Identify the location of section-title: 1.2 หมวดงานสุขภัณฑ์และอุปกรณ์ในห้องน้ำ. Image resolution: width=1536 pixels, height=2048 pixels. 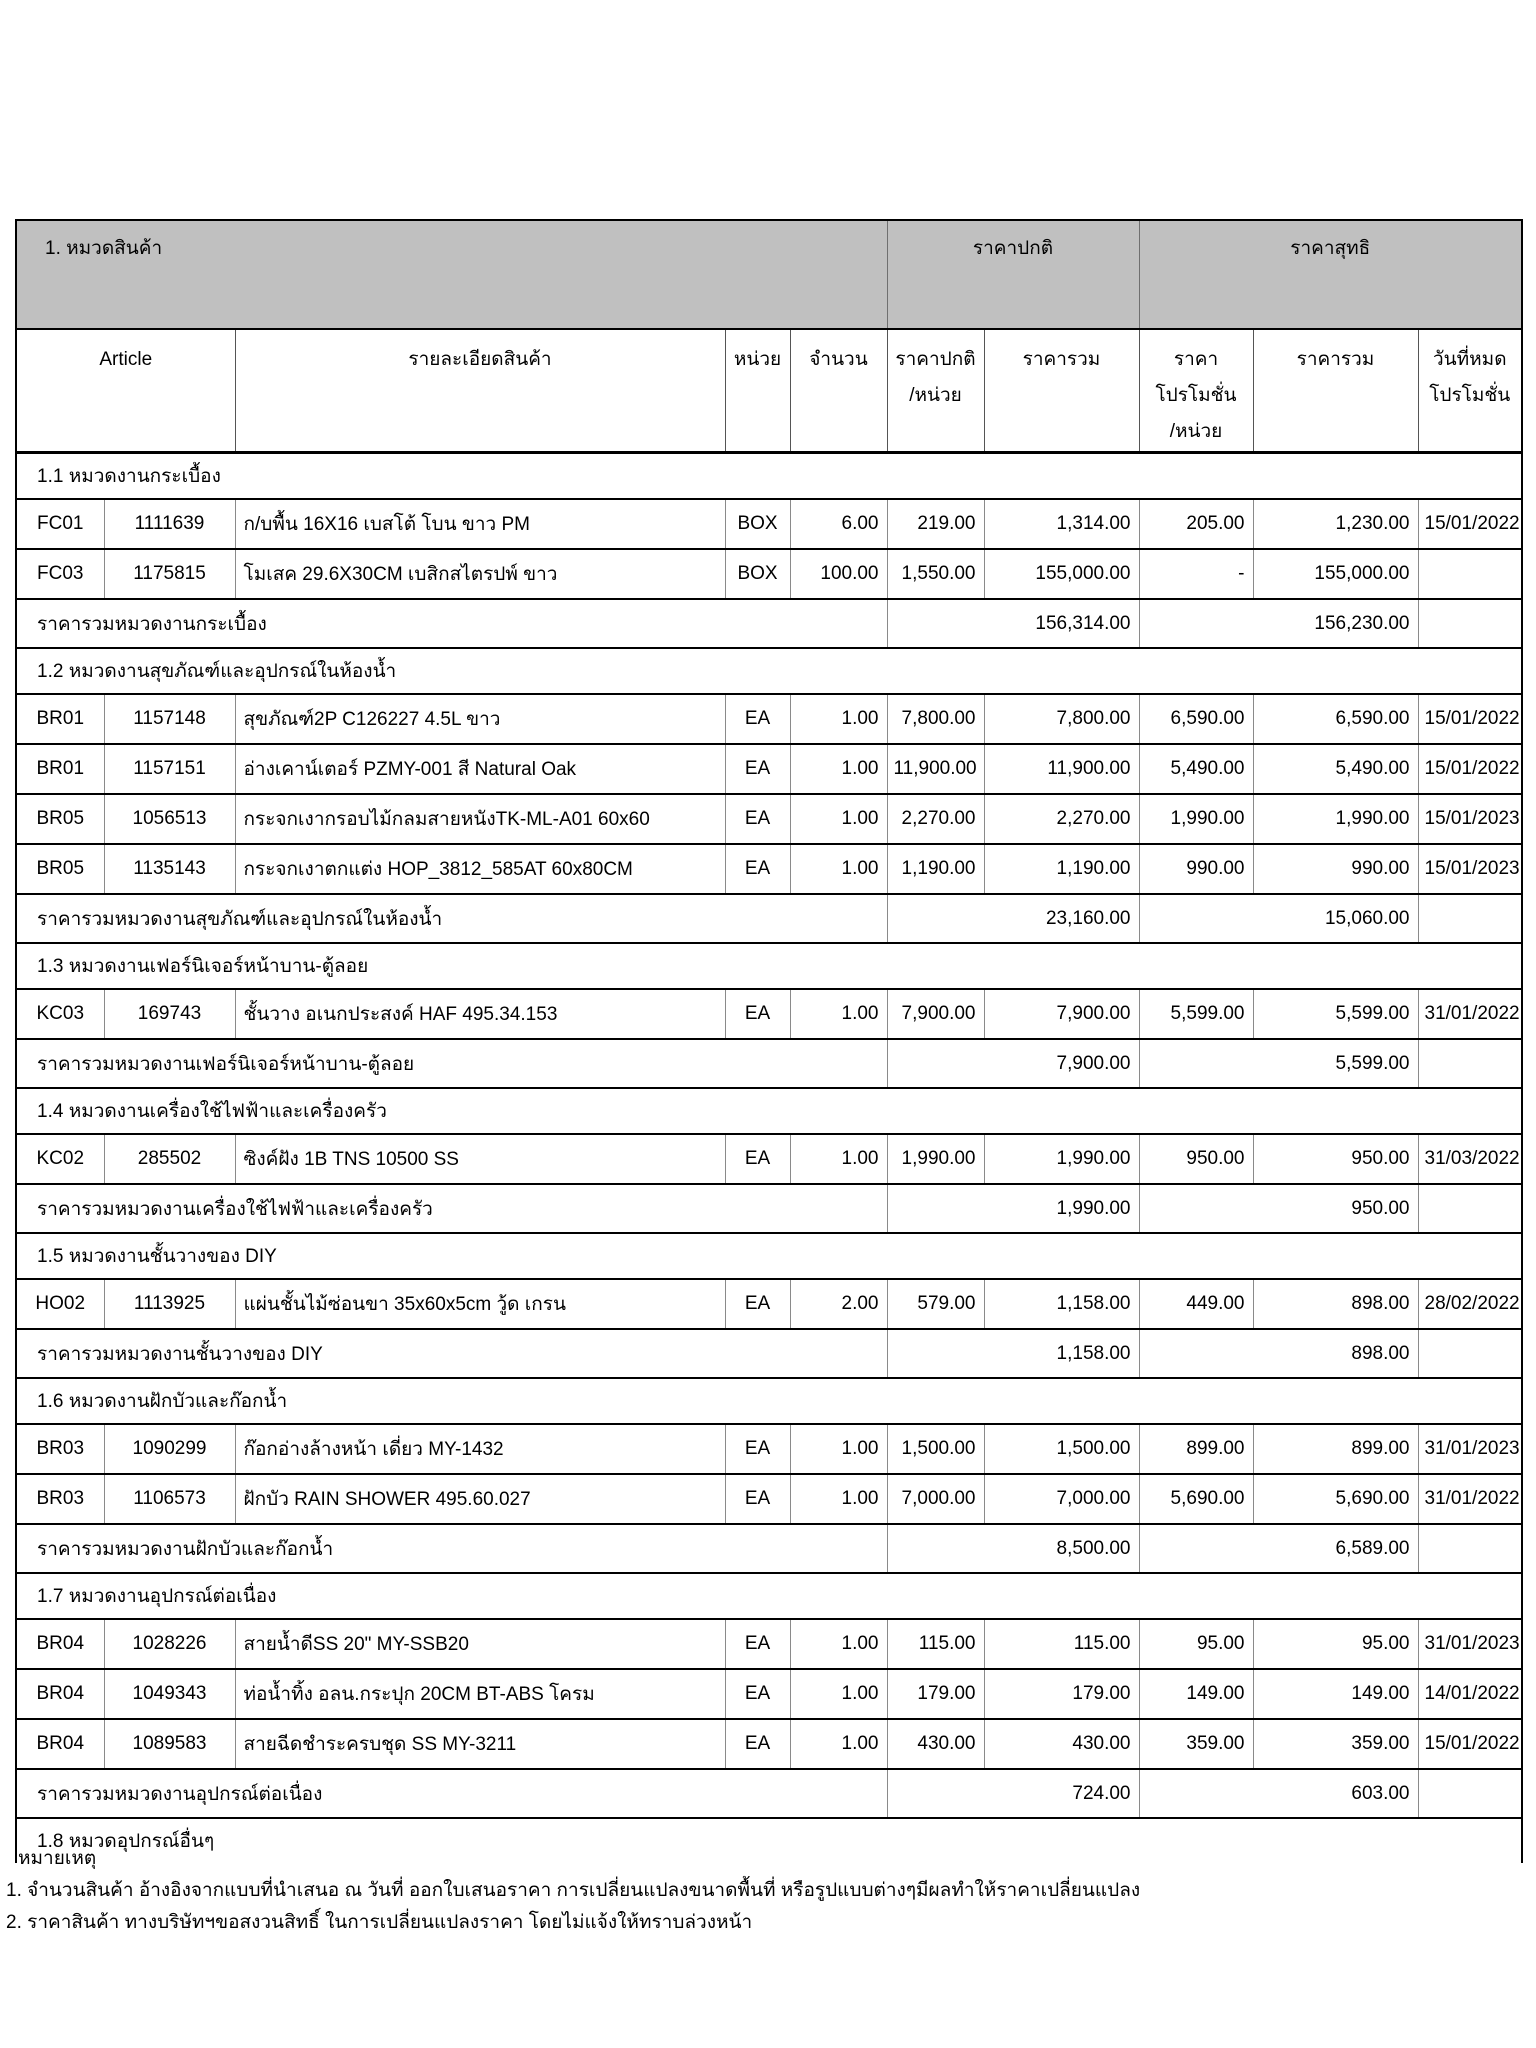
(769, 671).